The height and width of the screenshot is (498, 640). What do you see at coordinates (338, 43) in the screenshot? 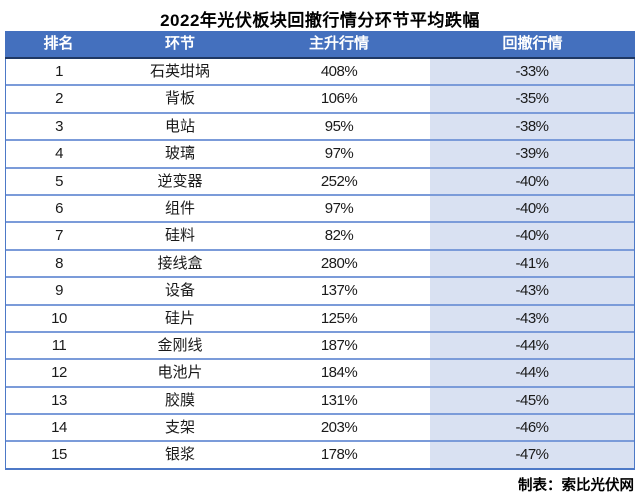
I see `column-header-rally: 主升行情` at bounding box center [338, 43].